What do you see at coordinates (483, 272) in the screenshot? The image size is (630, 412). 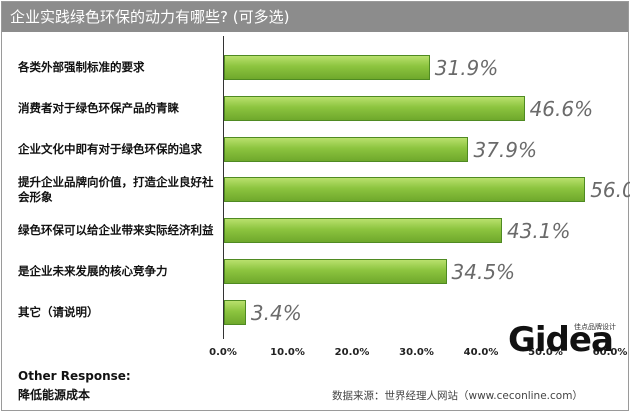 I see `value-label: 34.5%` at bounding box center [483, 272].